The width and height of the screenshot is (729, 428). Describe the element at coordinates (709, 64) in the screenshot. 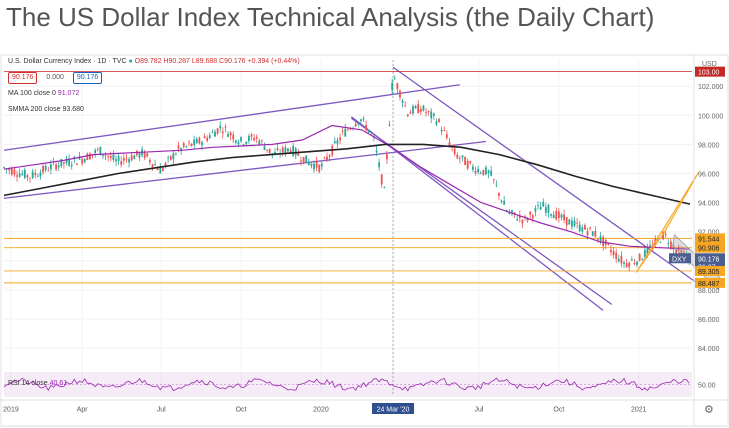

I see `currency-label: USD` at that location.